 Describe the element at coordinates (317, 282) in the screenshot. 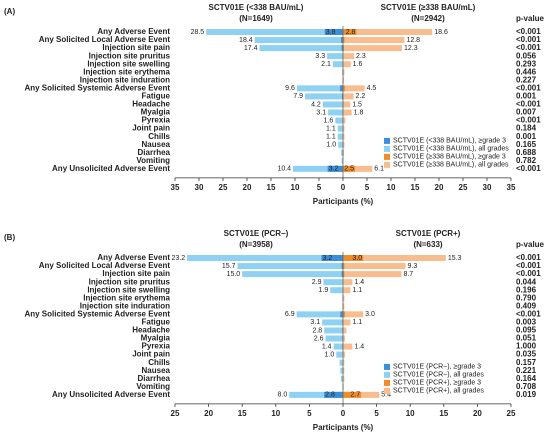

I see `value-label: 2.9` at that location.